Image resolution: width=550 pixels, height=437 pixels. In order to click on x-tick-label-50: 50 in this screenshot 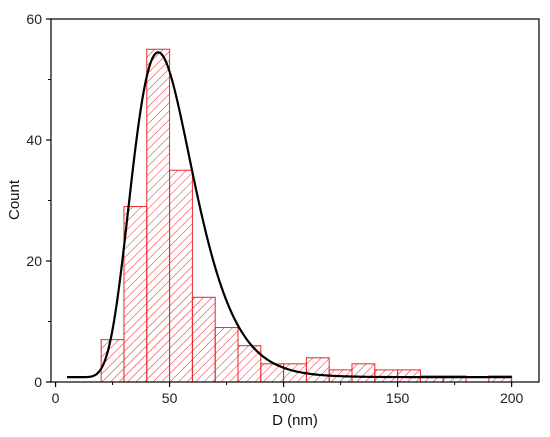, I will do `click(170, 398)`.